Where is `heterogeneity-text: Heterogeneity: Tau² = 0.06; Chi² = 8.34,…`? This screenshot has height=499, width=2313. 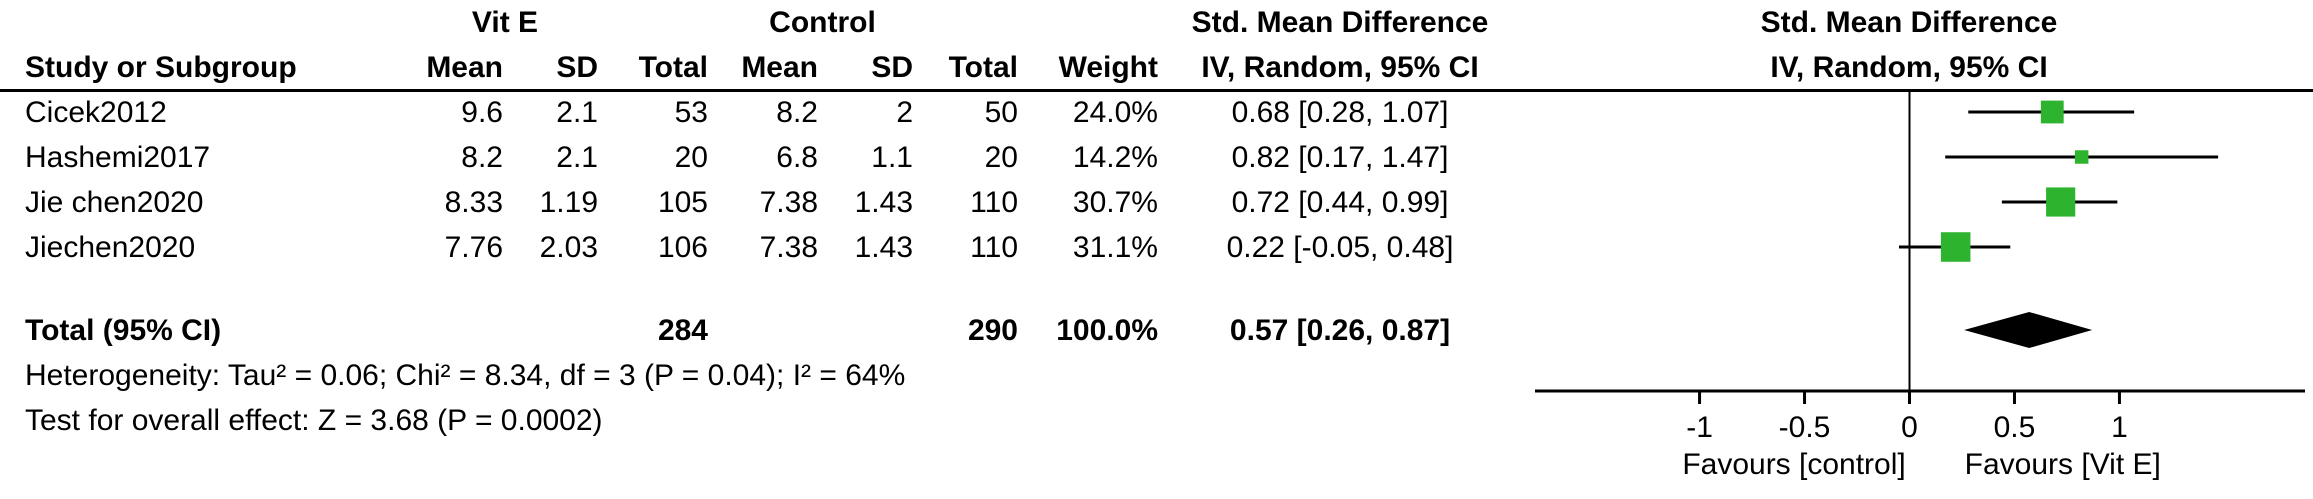
heterogeneity-text: Heterogeneity: Tau² = 0.06; Chi² = 8.34,… is located at coordinates (465, 375).